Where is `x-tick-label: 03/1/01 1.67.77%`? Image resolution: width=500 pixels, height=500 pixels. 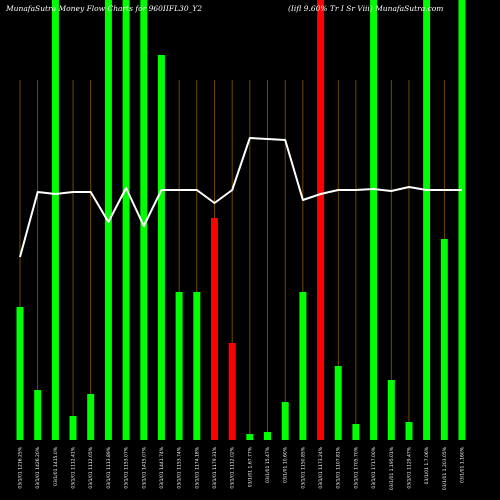 x-tick-label: 03/1/01 1.67.77% is located at coordinates (250, 466).